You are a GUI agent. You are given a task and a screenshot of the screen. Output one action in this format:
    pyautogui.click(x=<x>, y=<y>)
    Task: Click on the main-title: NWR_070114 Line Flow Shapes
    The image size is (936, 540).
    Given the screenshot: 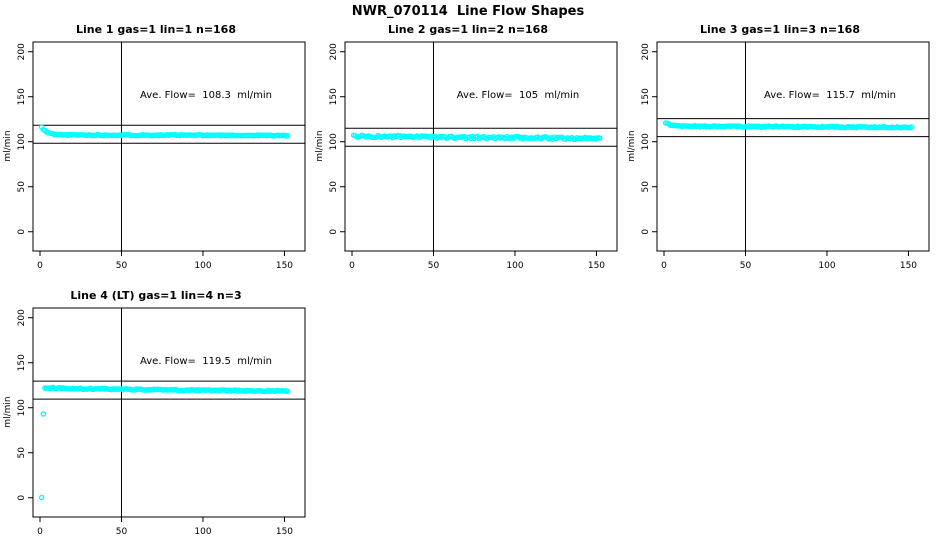 What is the action you would take?
    pyautogui.click(x=468, y=11)
    